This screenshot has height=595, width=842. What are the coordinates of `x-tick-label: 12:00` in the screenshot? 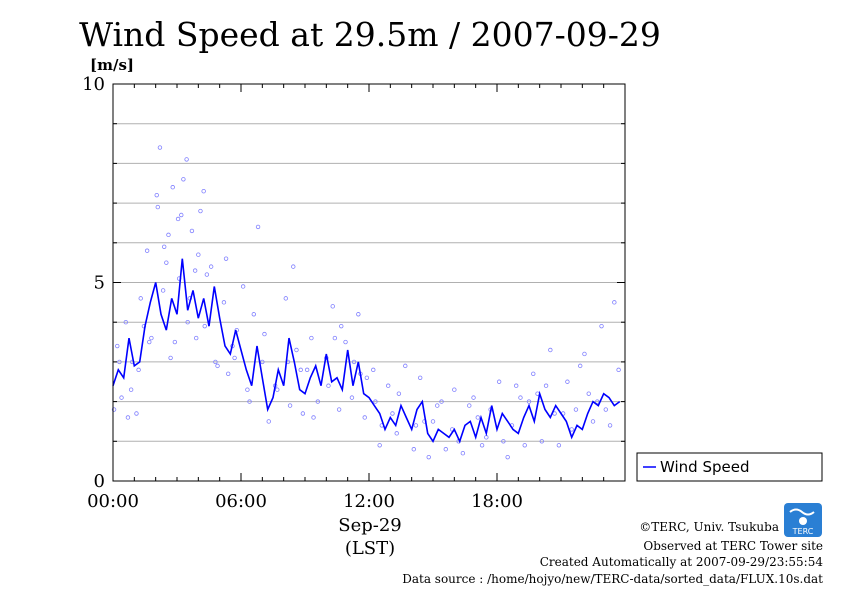 It's located at (369, 501).